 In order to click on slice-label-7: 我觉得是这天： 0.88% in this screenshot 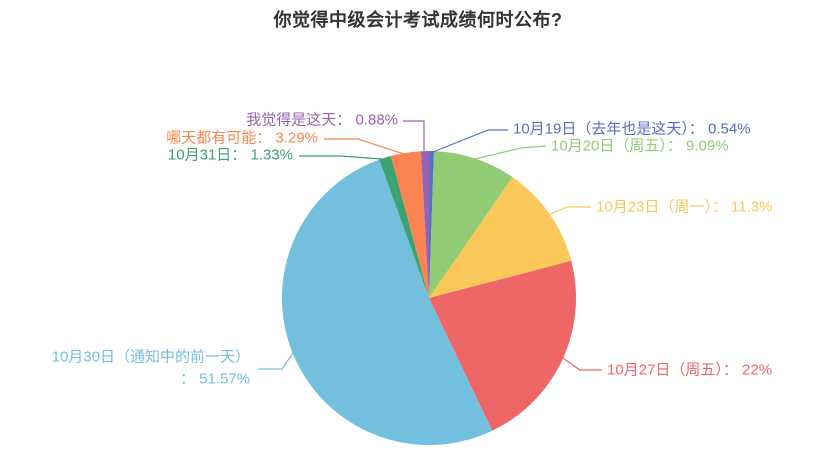, I will do `click(322, 120)`.